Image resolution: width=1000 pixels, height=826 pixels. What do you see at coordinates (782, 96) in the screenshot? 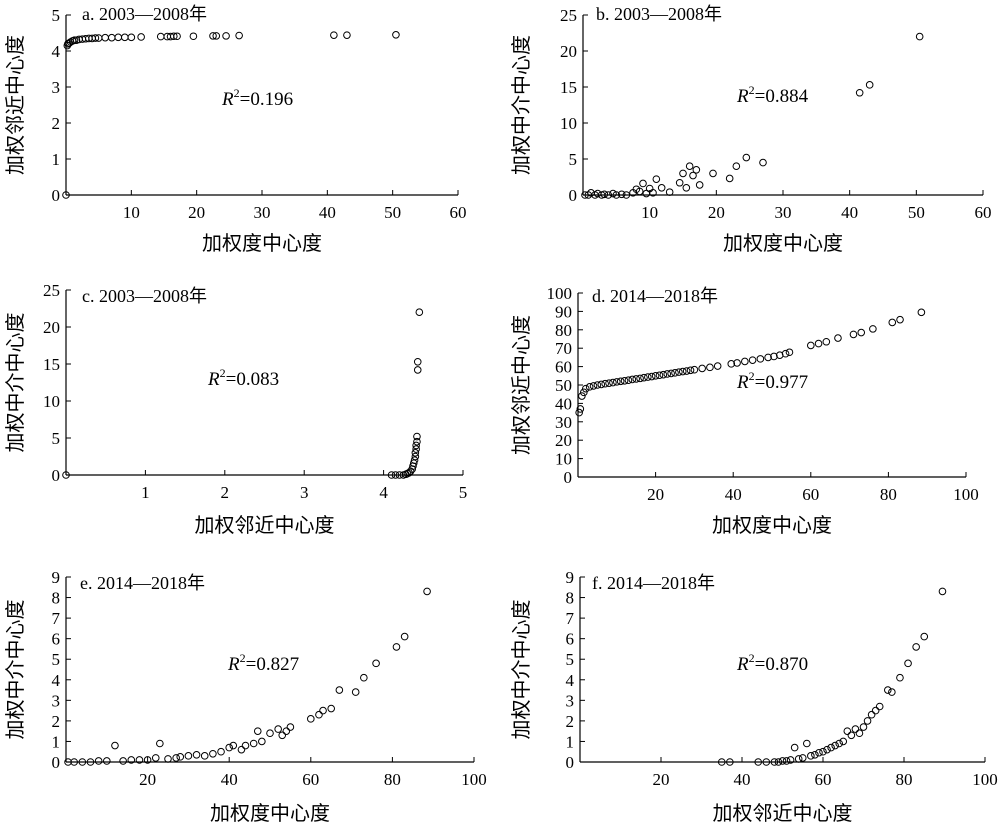
I see `r-squared-value: =0.884` at bounding box center [782, 96].